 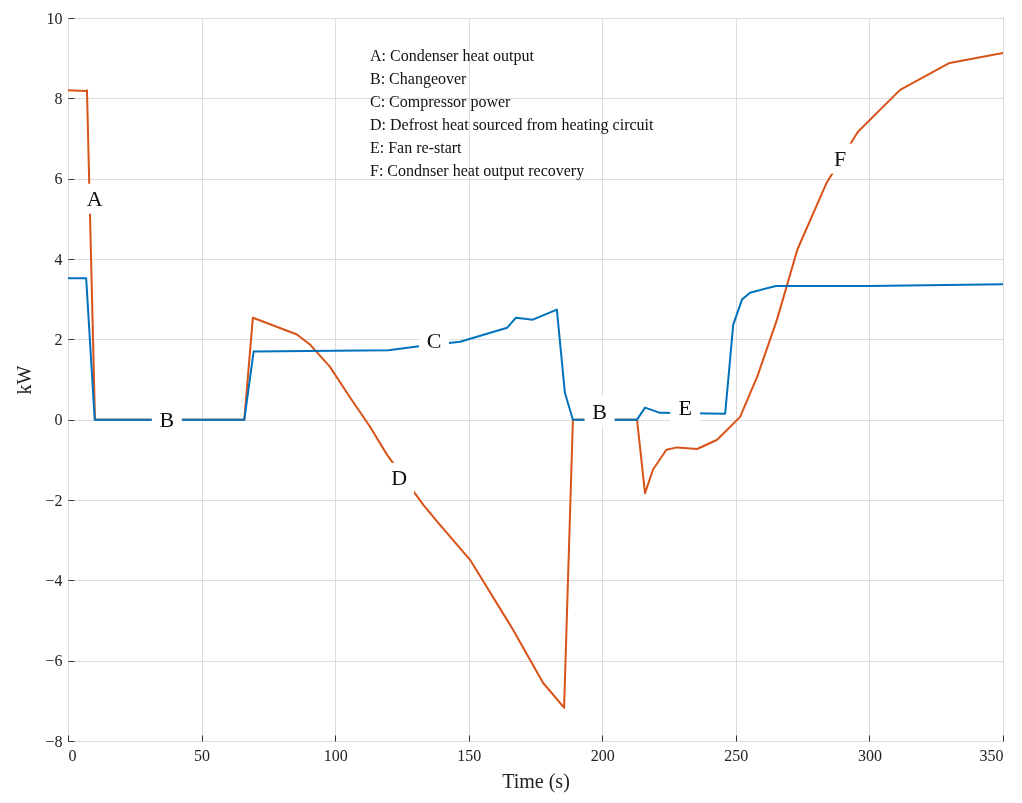 What do you see at coordinates (72, 755) in the screenshot?
I see `x-tick-label: 0` at bounding box center [72, 755].